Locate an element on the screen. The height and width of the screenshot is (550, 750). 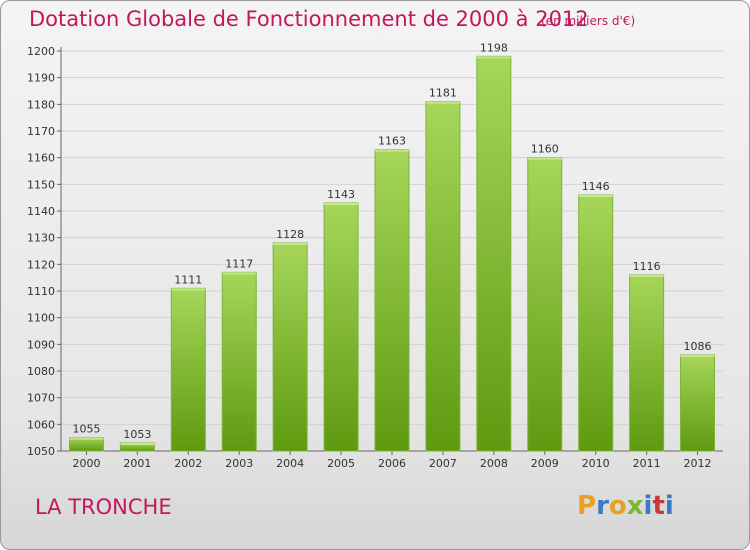
y-tick-label: 1050 is located at coordinates (41, 451).